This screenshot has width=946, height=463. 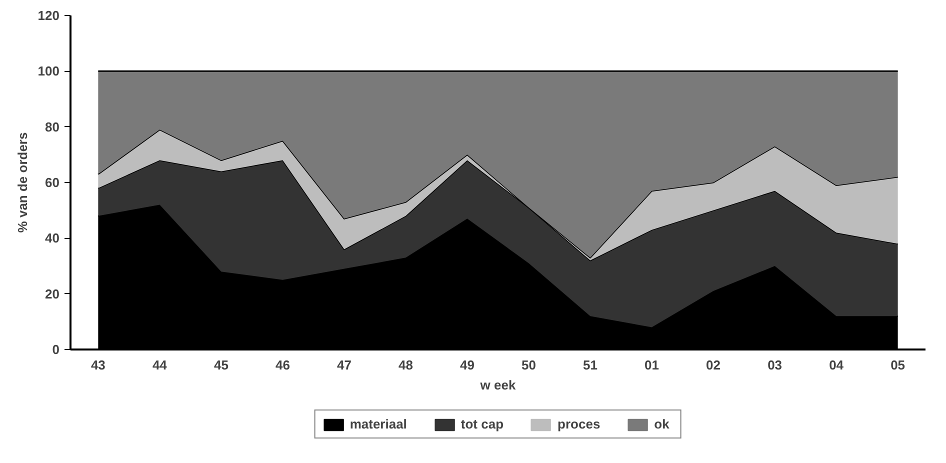 I want to click on y-tick-label: 60, so click(x=52, y=182).